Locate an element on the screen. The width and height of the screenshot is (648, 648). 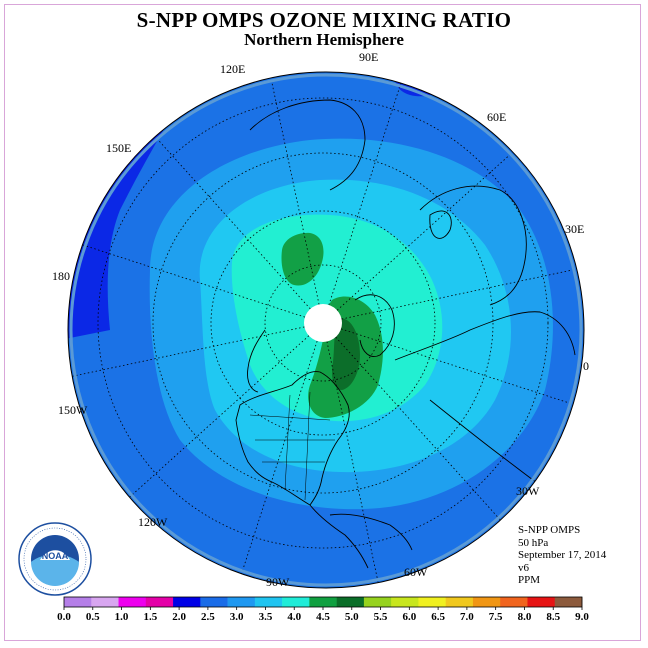
colorbar-tick-label: 4.5 is located at coordinates (323, 617).